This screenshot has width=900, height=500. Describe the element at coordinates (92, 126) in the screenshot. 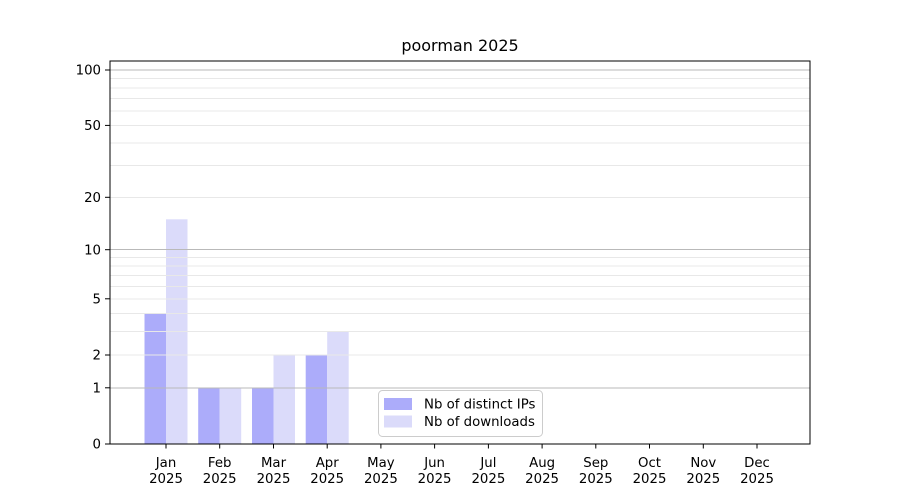

I see `y-tick-label-50: 50` at that location.